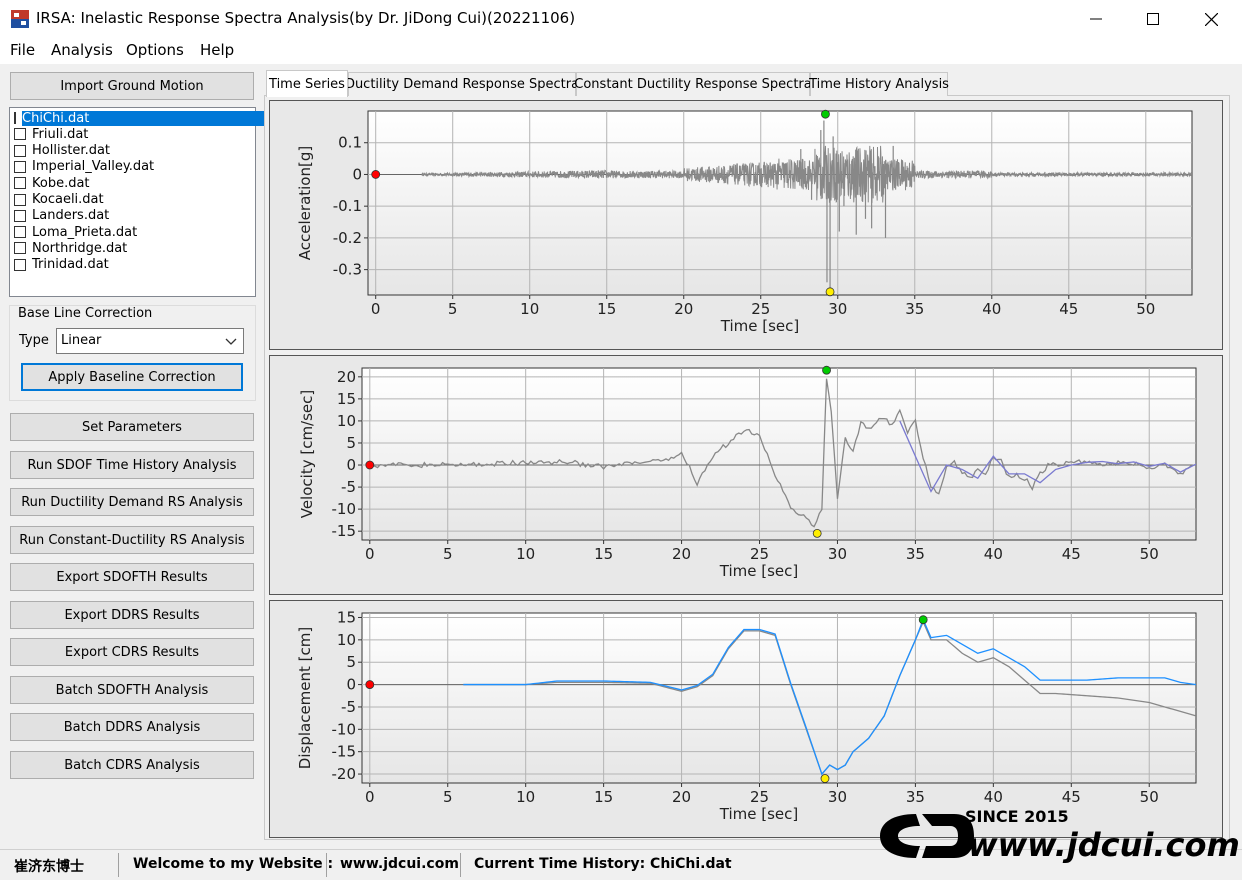 The image size is (1242, 880). I want to click on tab-time-history-analysis: Time History Analysis, so click(879, 84).